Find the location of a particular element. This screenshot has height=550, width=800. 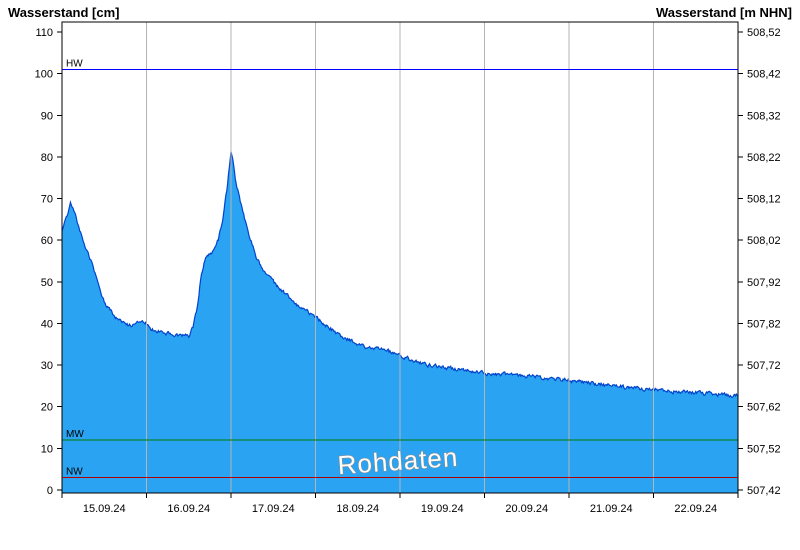

left-tick-label: 90 is located at coordinates (47, 116).